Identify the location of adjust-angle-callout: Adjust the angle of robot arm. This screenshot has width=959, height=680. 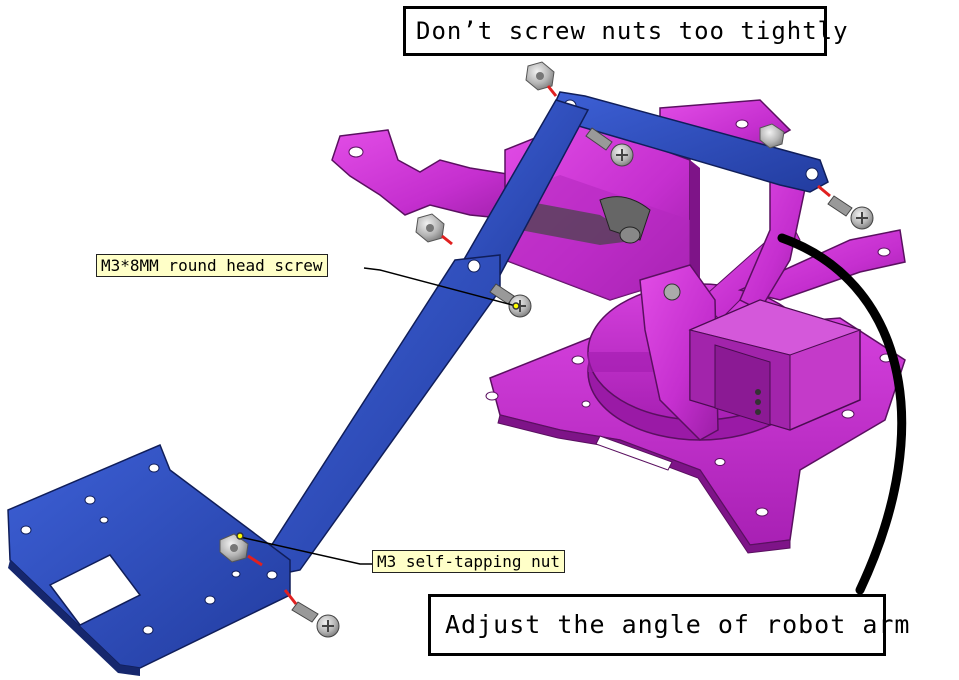
(669, 625).